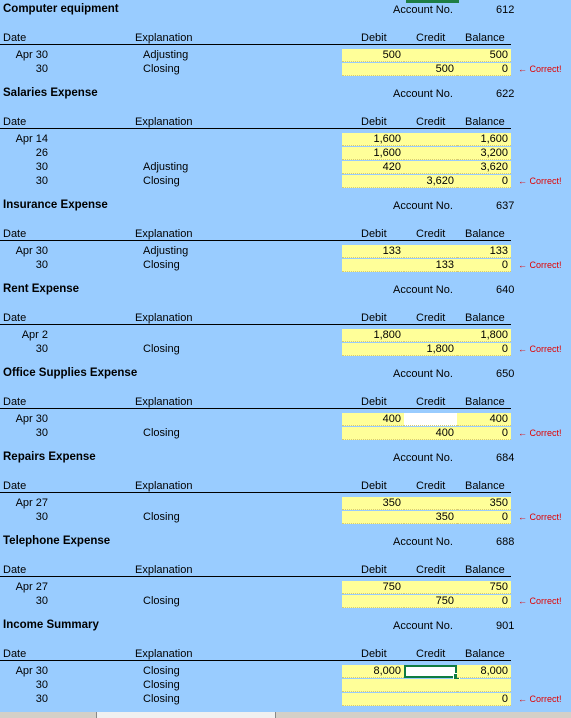 The width and height of the screenshot is (571, 718). Describe the element at coordinates (186, 715) in the screenshot. I see `sheet-tab` at that location.